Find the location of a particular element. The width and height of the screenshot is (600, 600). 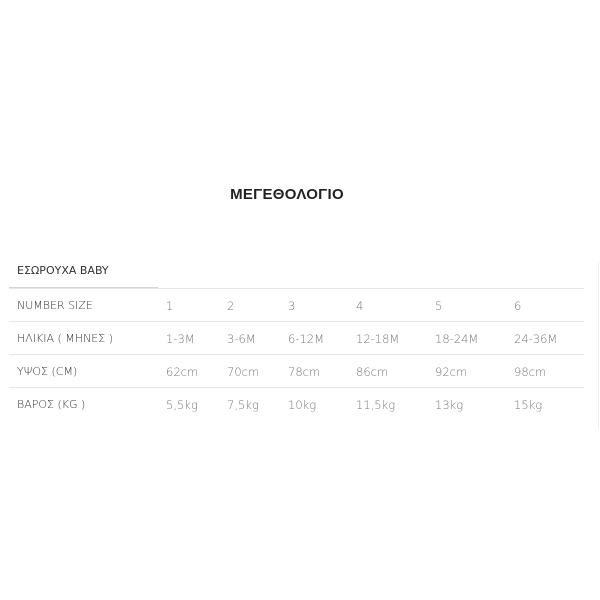

cell: 92cm is located at coordinates (451, 372).